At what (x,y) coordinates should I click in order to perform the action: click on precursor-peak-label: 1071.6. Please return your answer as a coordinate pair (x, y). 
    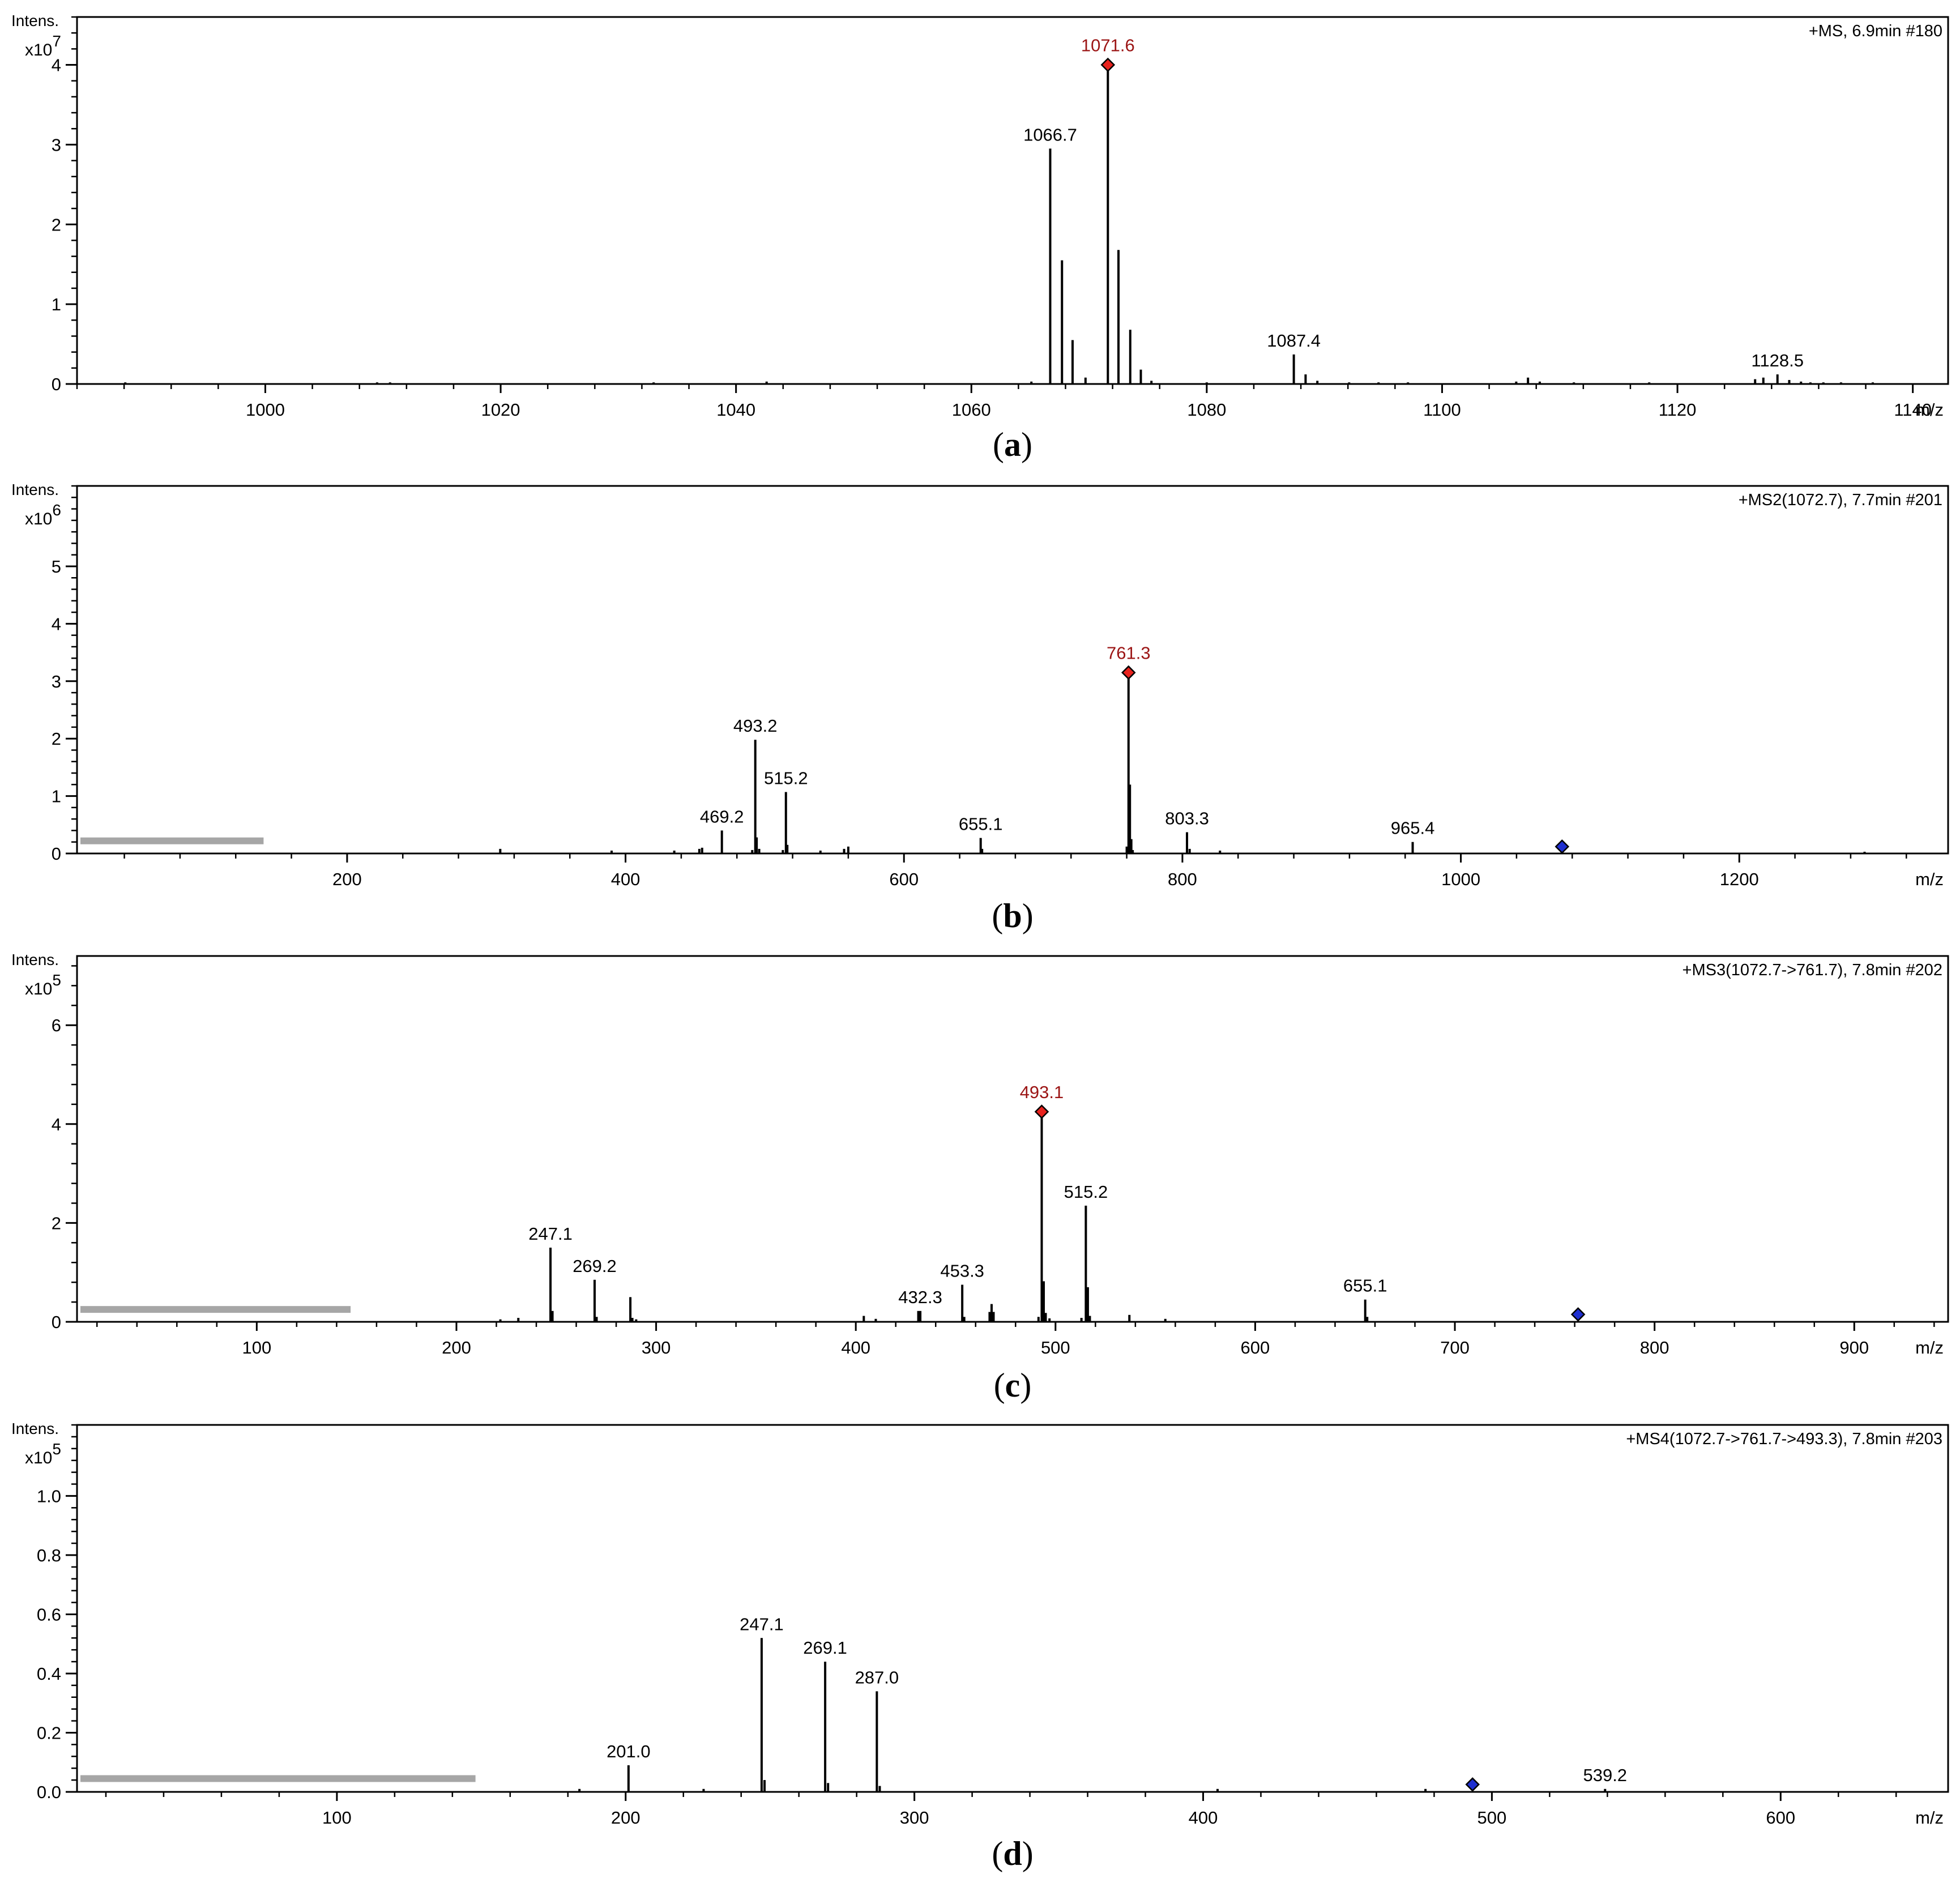
    Looking at the image, I should click on (1108, 46).